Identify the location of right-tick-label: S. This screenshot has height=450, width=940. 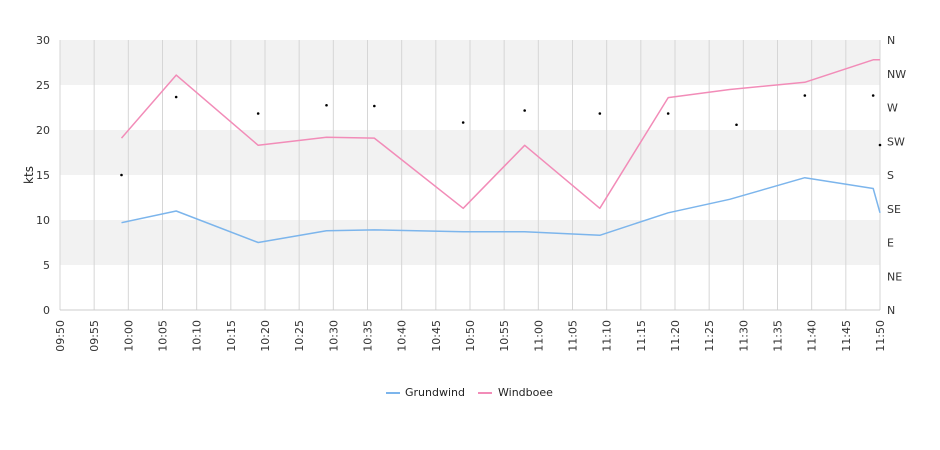
(890, 175).